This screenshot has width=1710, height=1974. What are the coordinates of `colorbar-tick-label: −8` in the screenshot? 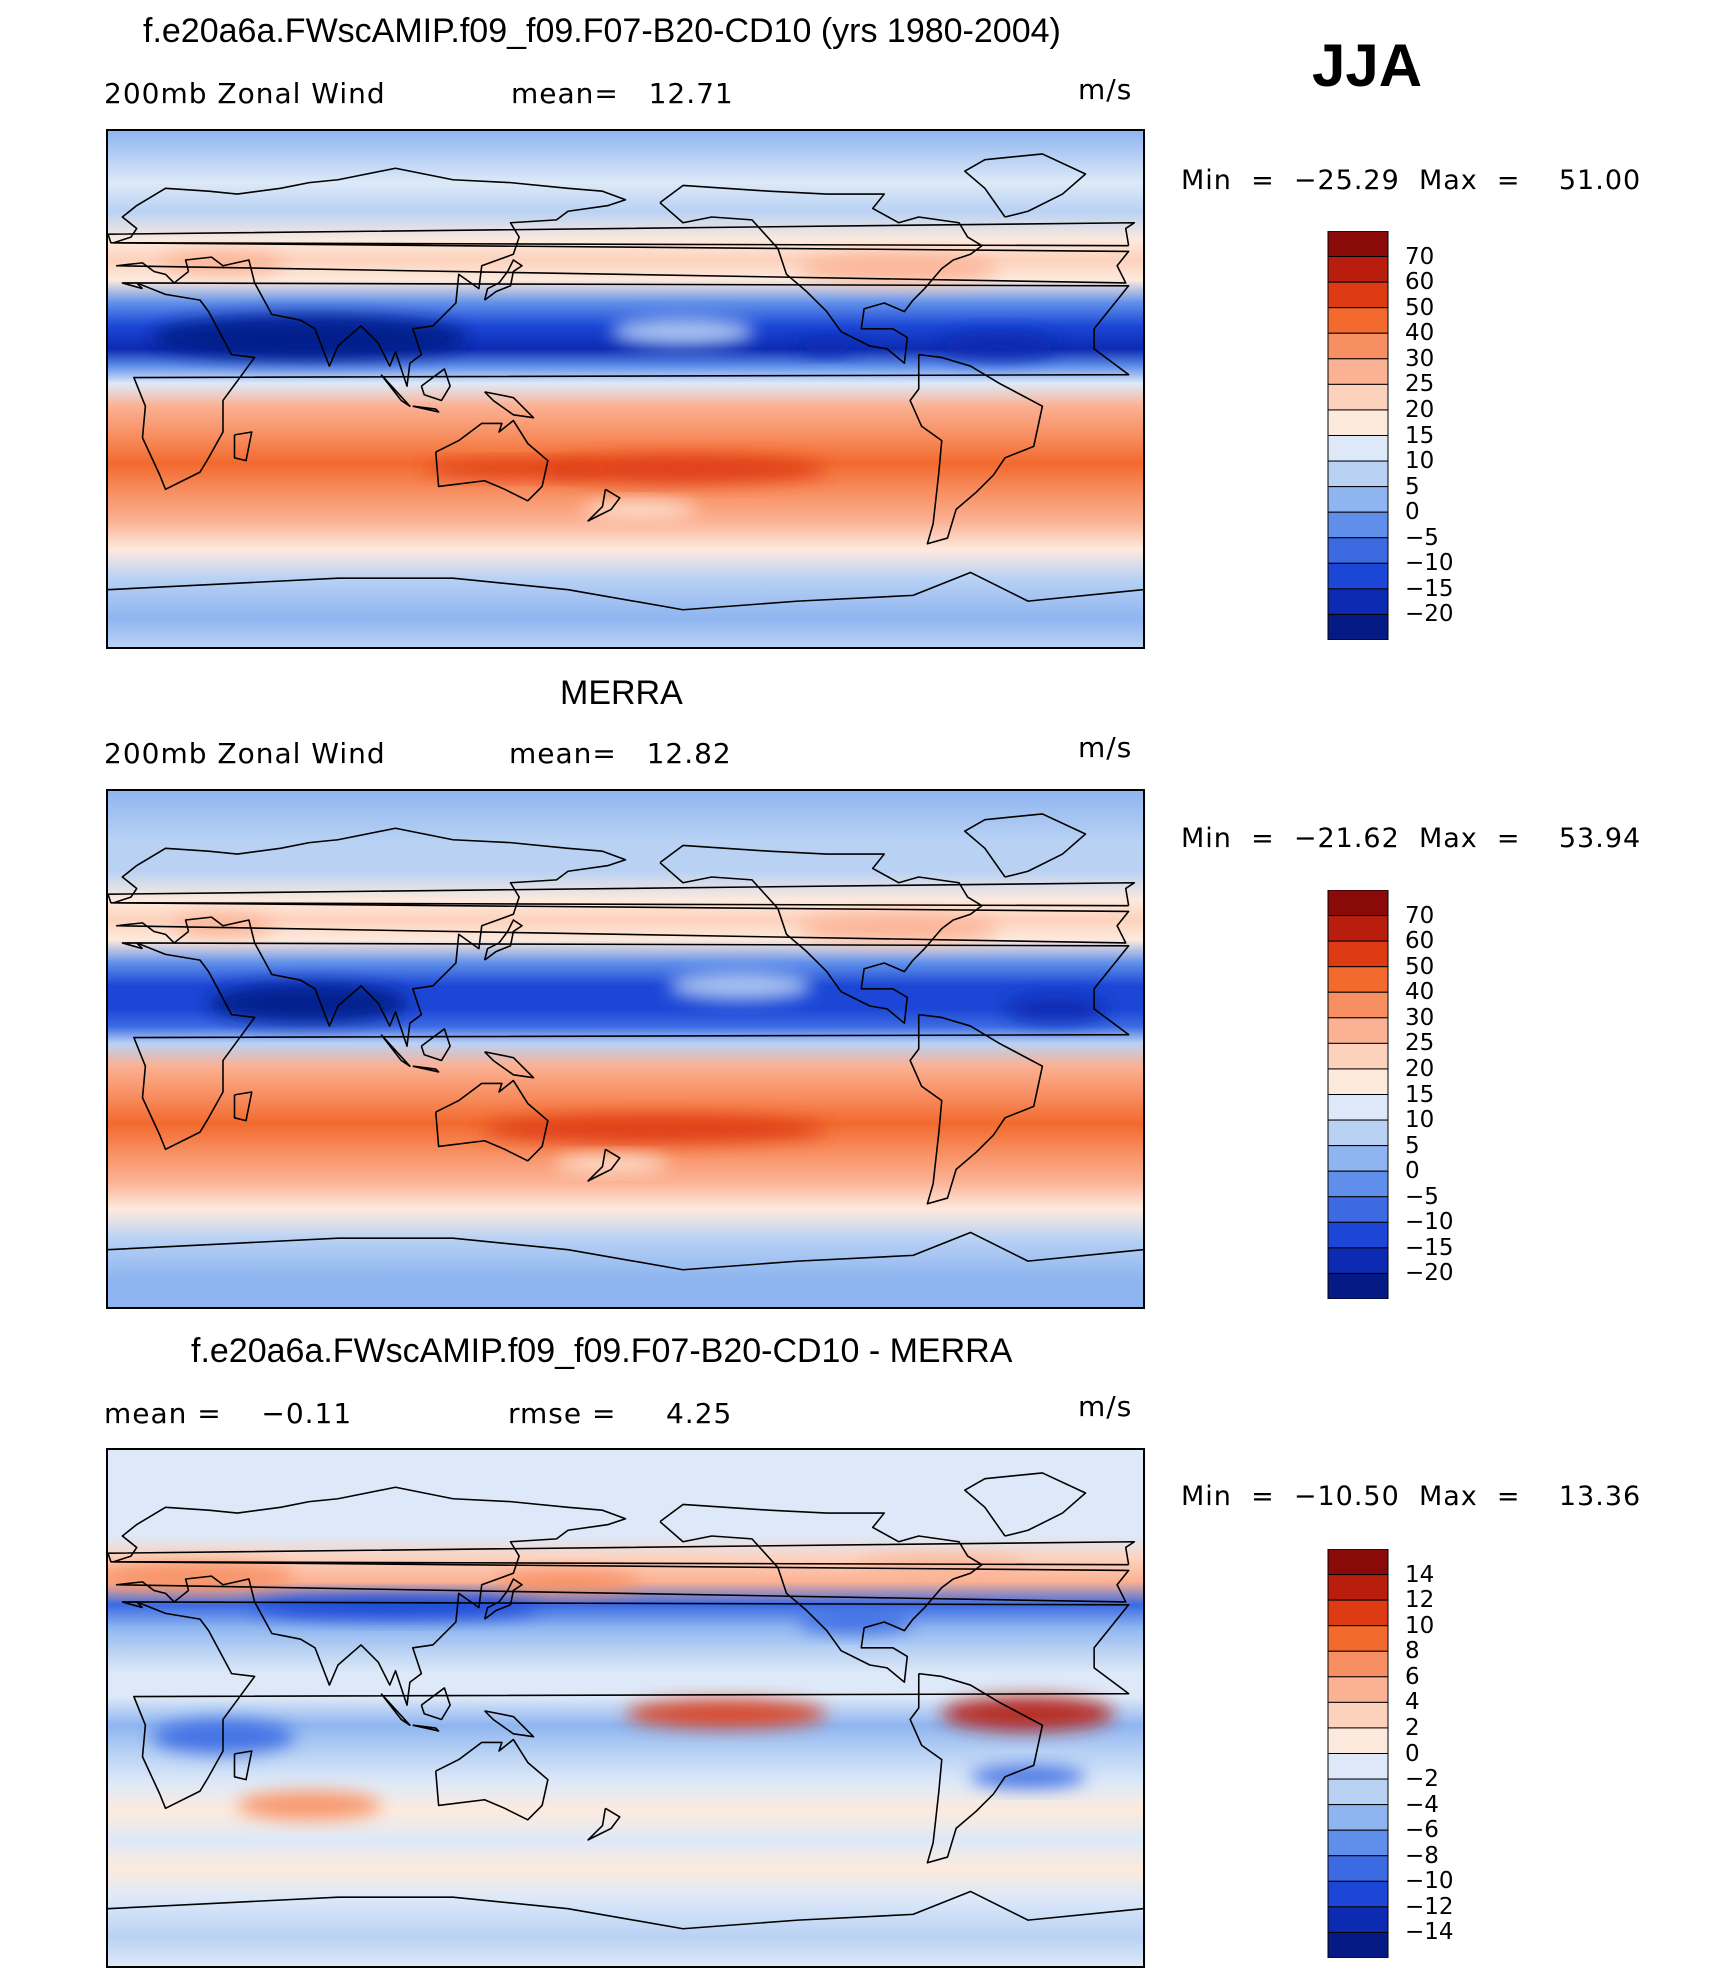 It's located at (1422, 1855).